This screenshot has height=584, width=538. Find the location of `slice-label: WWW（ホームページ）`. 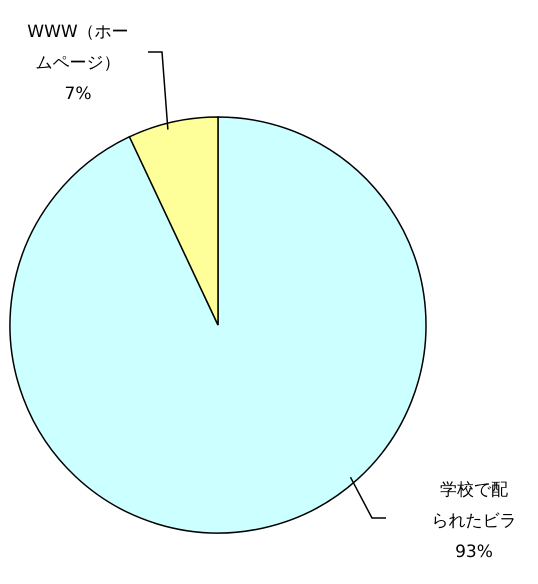

slice-label: WWW（ホームページ） is located at coordinates (78, 47).